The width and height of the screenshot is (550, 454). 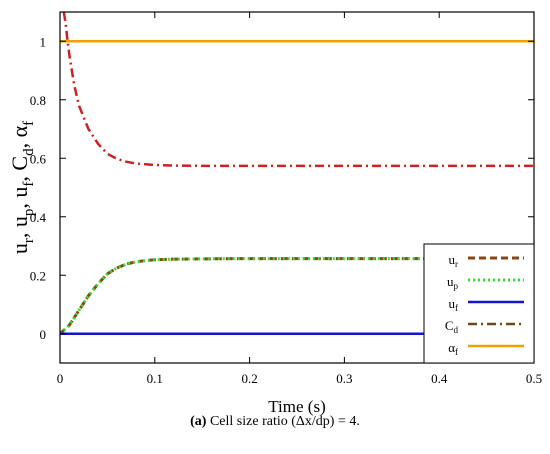 I want to click on y-tick-label: 0.8, so click(x=38, y=100).